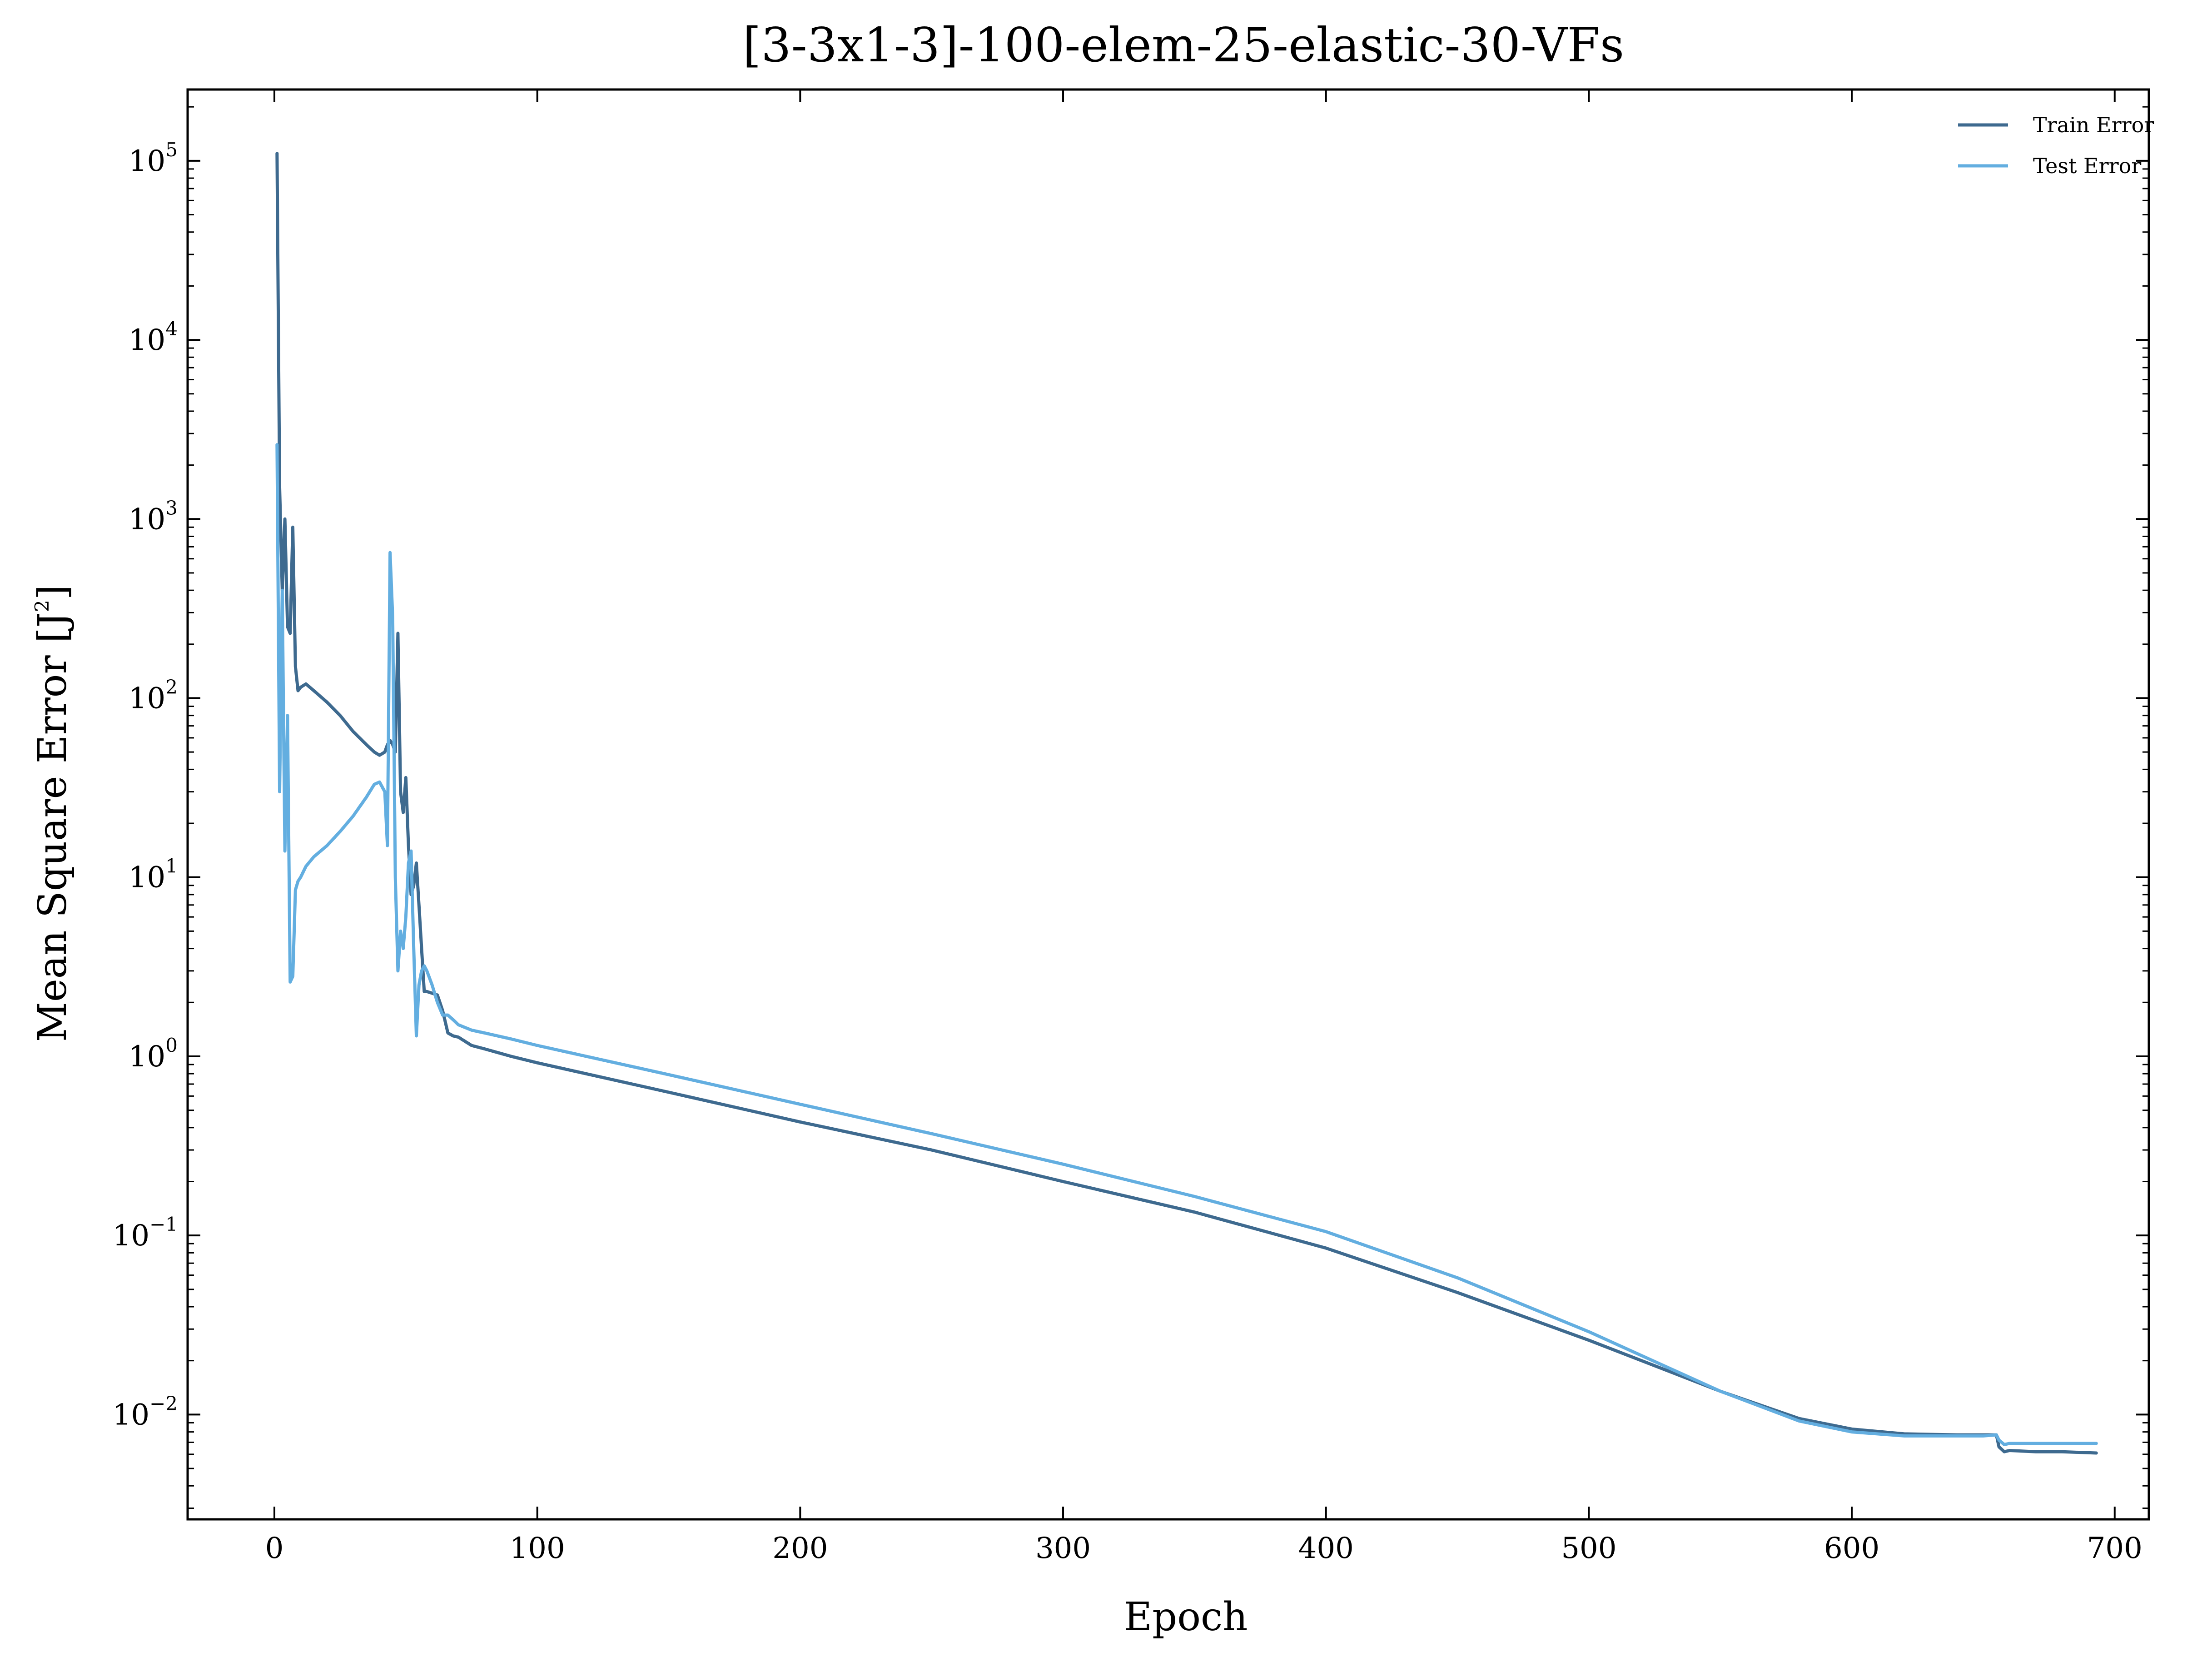  What do you see at coordinates (53, 592) in the screenshot?
I see `y-axis-label-suffix: ]` at bounding box center [53, 592].